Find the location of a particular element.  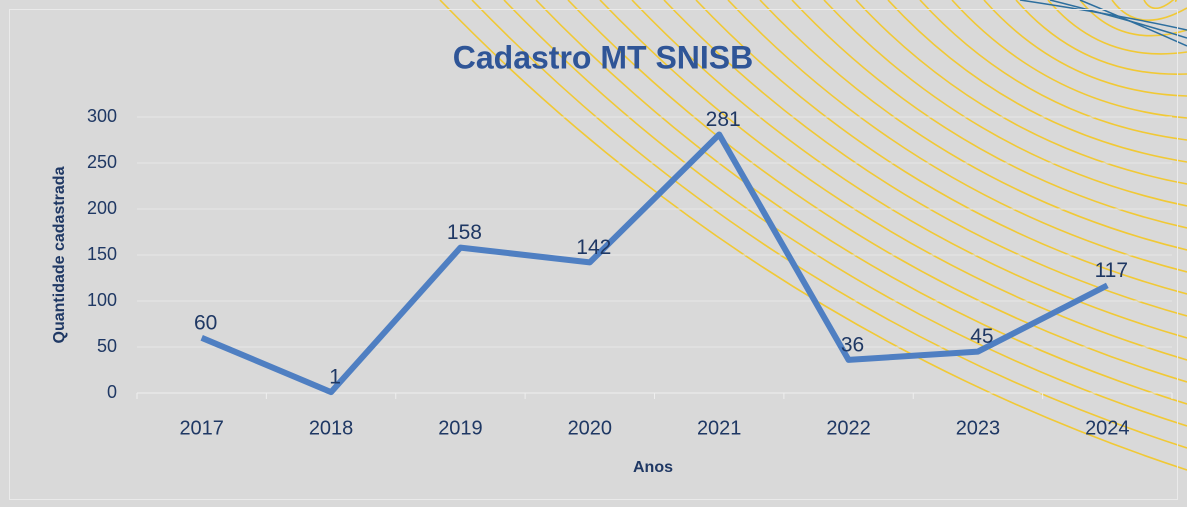

data-label: 142 is located at coordinates (593, 247).